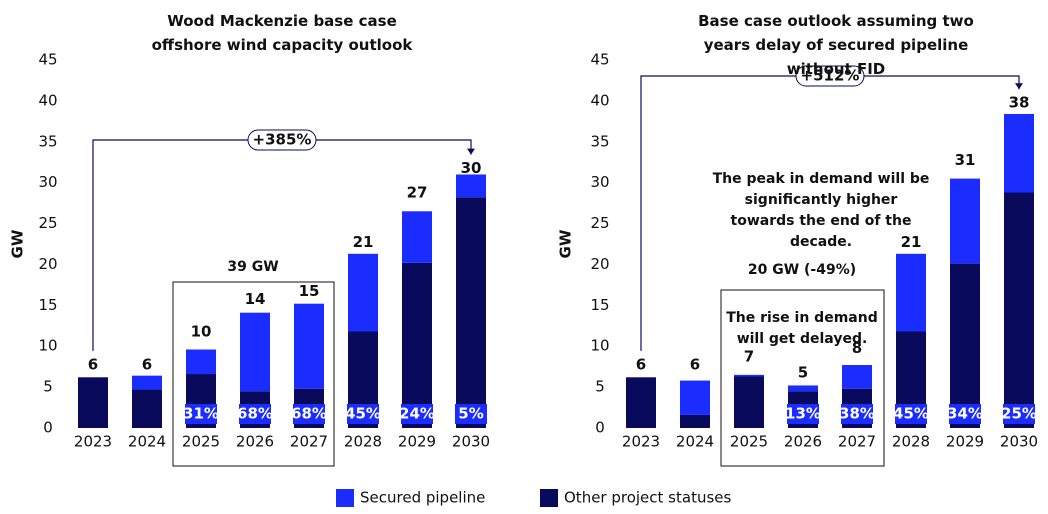 This screenshot has height=514, width=1048. I want to click on total-label: 8, so click(857, 348).